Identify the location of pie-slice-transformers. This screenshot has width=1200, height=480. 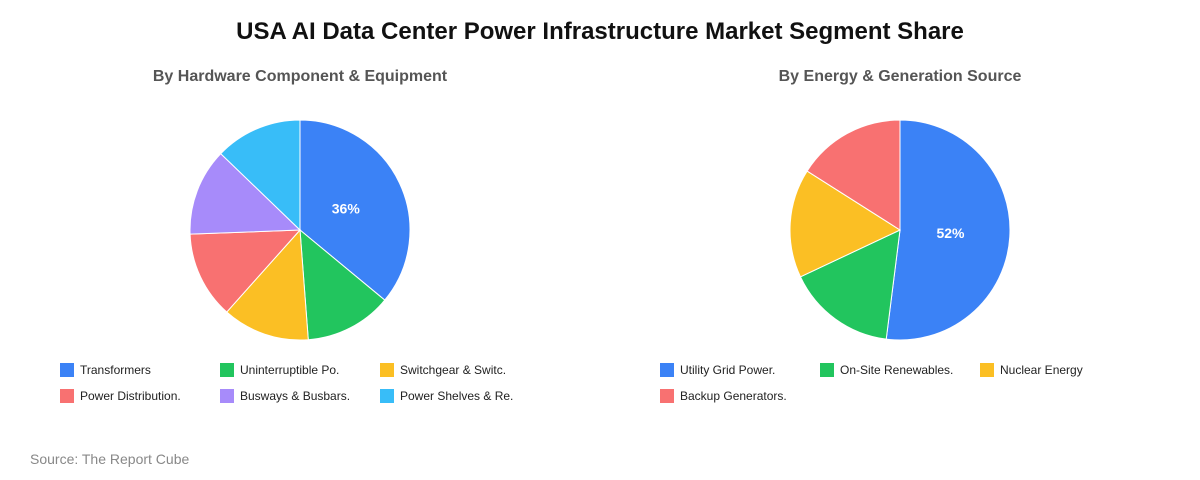
(355, 210).